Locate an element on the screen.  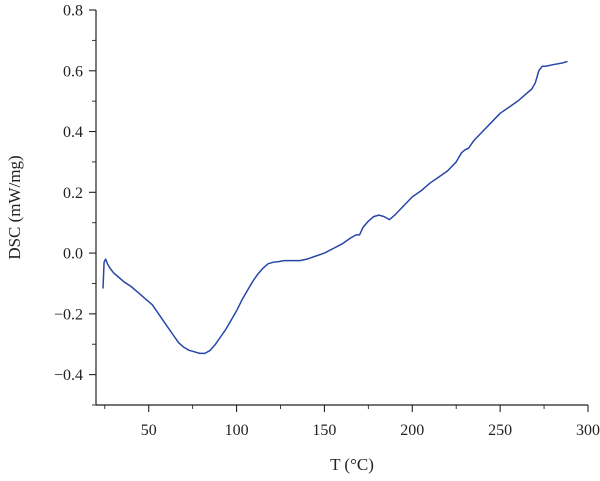
x-ticks: 50 100 150 200 250 300 is located at coordinates (352, 422).